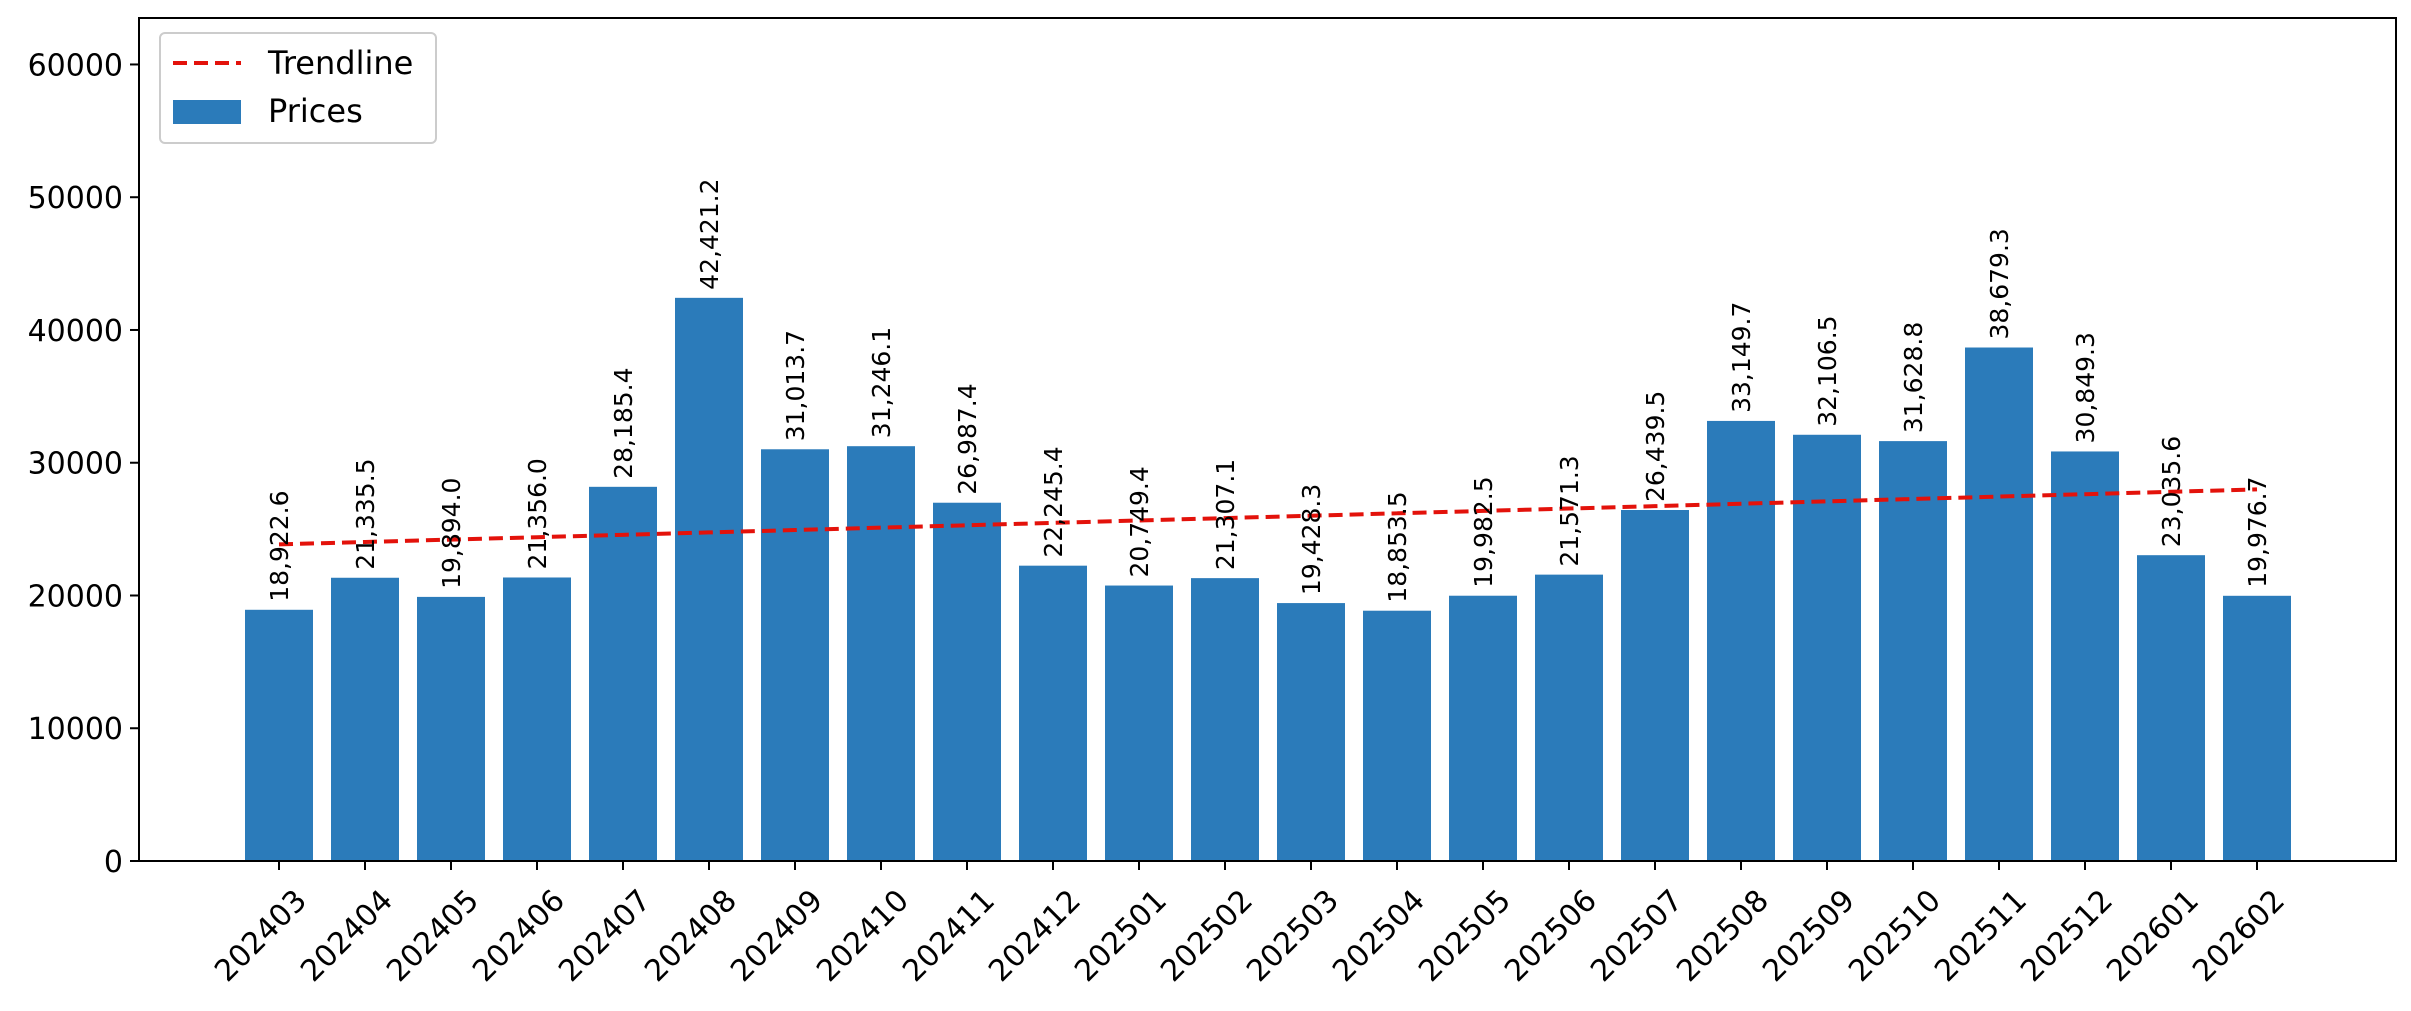  Describe the element at coordinates (1895, 936) in the screenshot. I see `x-tick-label: 202510` at that location.